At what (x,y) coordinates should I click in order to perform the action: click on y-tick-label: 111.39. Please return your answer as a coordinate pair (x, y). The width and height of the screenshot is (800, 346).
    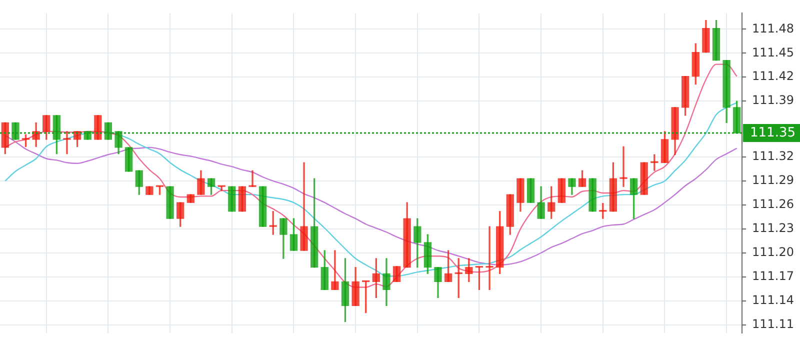
    Looking at the image, I should click on (773, 100).